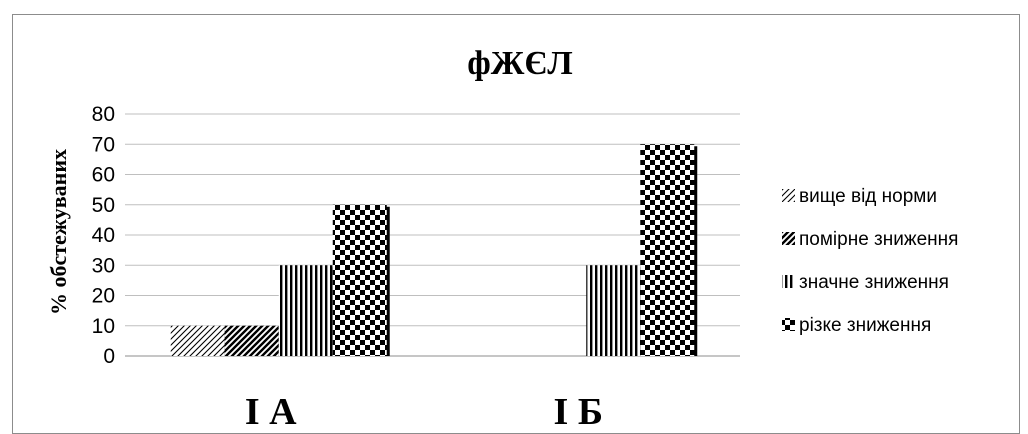  I want to click on y-tick-label: 50, so click(103, 205).